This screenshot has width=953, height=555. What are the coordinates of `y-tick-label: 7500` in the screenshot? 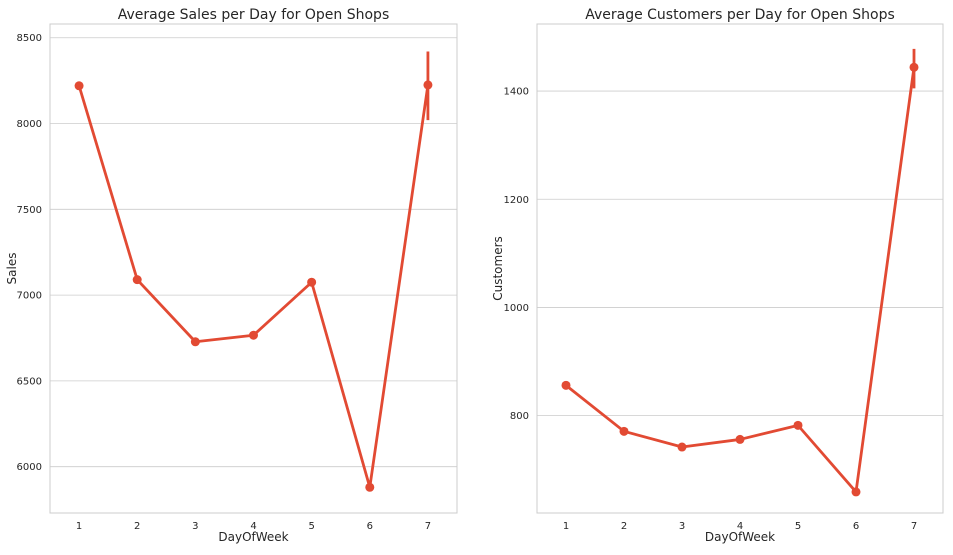 It's located at (29, 210).